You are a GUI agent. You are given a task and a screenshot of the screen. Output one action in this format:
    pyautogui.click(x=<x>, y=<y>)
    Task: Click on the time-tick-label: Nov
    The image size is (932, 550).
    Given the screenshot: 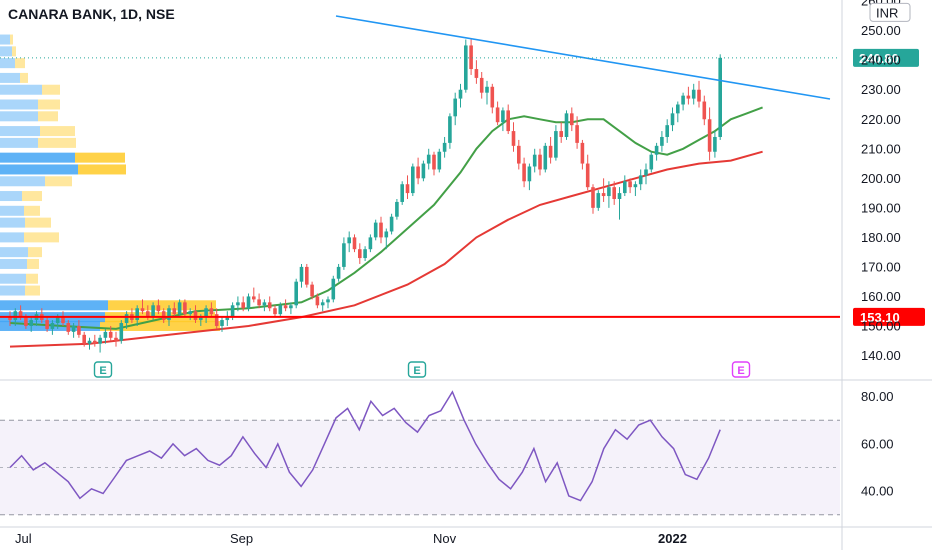 What is the action you would take?
    pyautogui.click(x=445, y=538)
    